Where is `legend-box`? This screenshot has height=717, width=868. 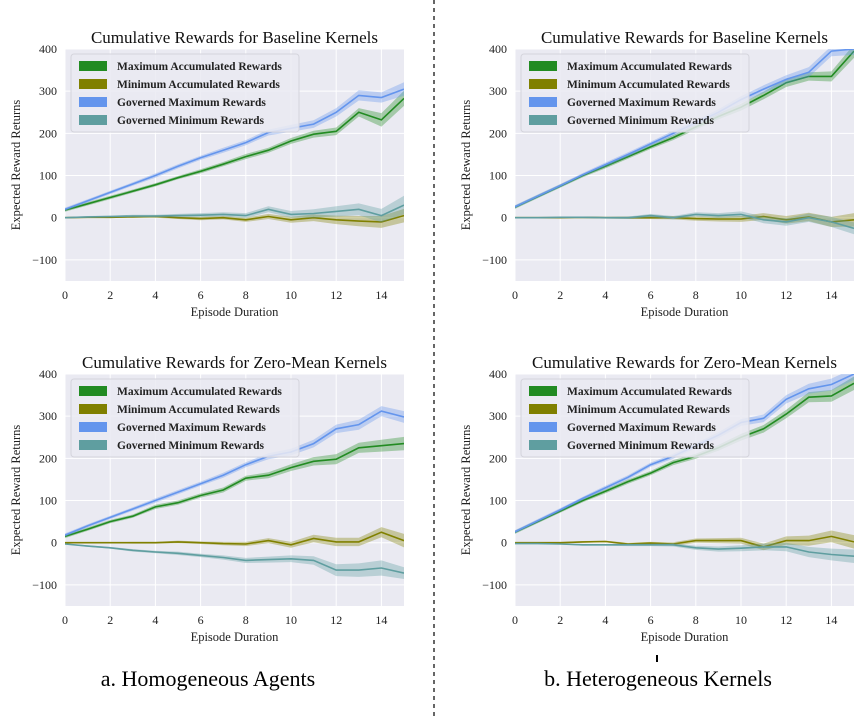
legend-box is located at coordinates (185, 418).